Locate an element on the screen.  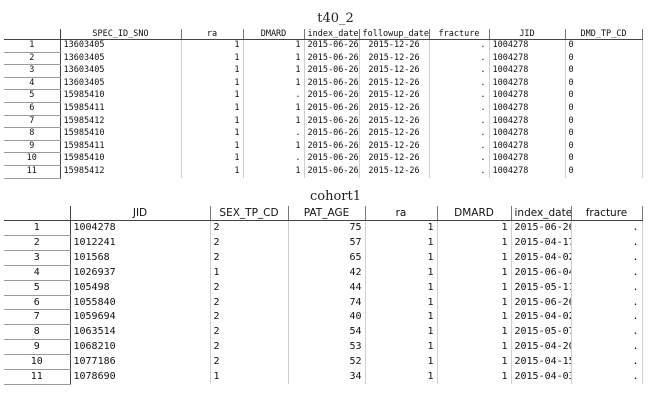
row-number-cell: 9 is located at coordinates (32, 147).